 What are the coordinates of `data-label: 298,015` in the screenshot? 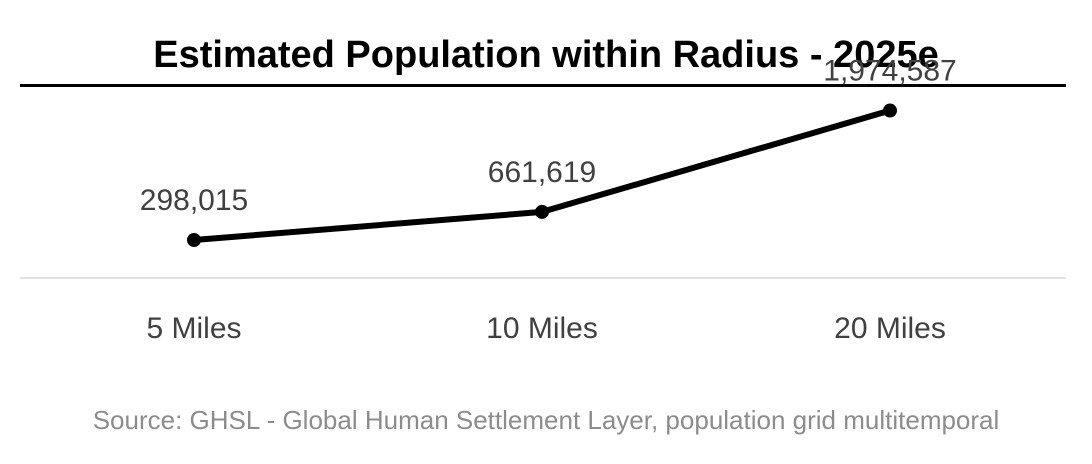 It's located at (194, 200).